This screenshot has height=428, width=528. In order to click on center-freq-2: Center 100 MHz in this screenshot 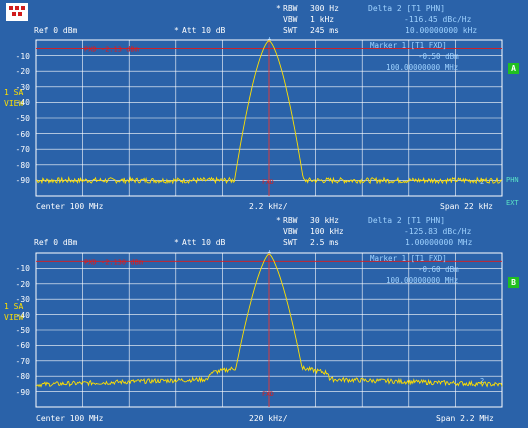, I will do `click(70, 418)`.